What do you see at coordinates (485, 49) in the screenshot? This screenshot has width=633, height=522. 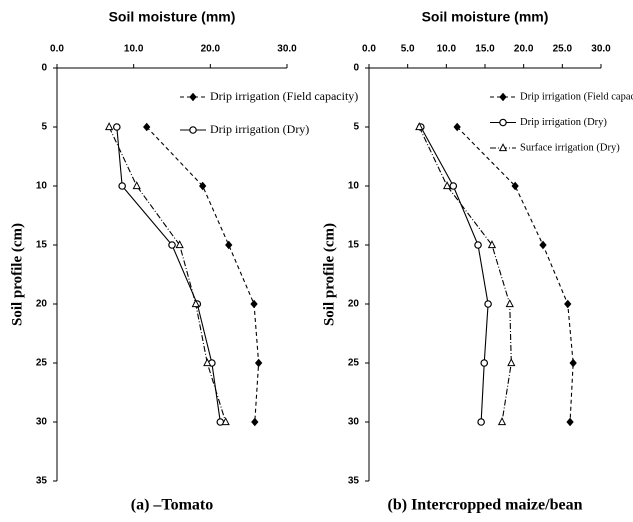 I see `x-tick-label: 15.0` at bounding box center [485, 49].